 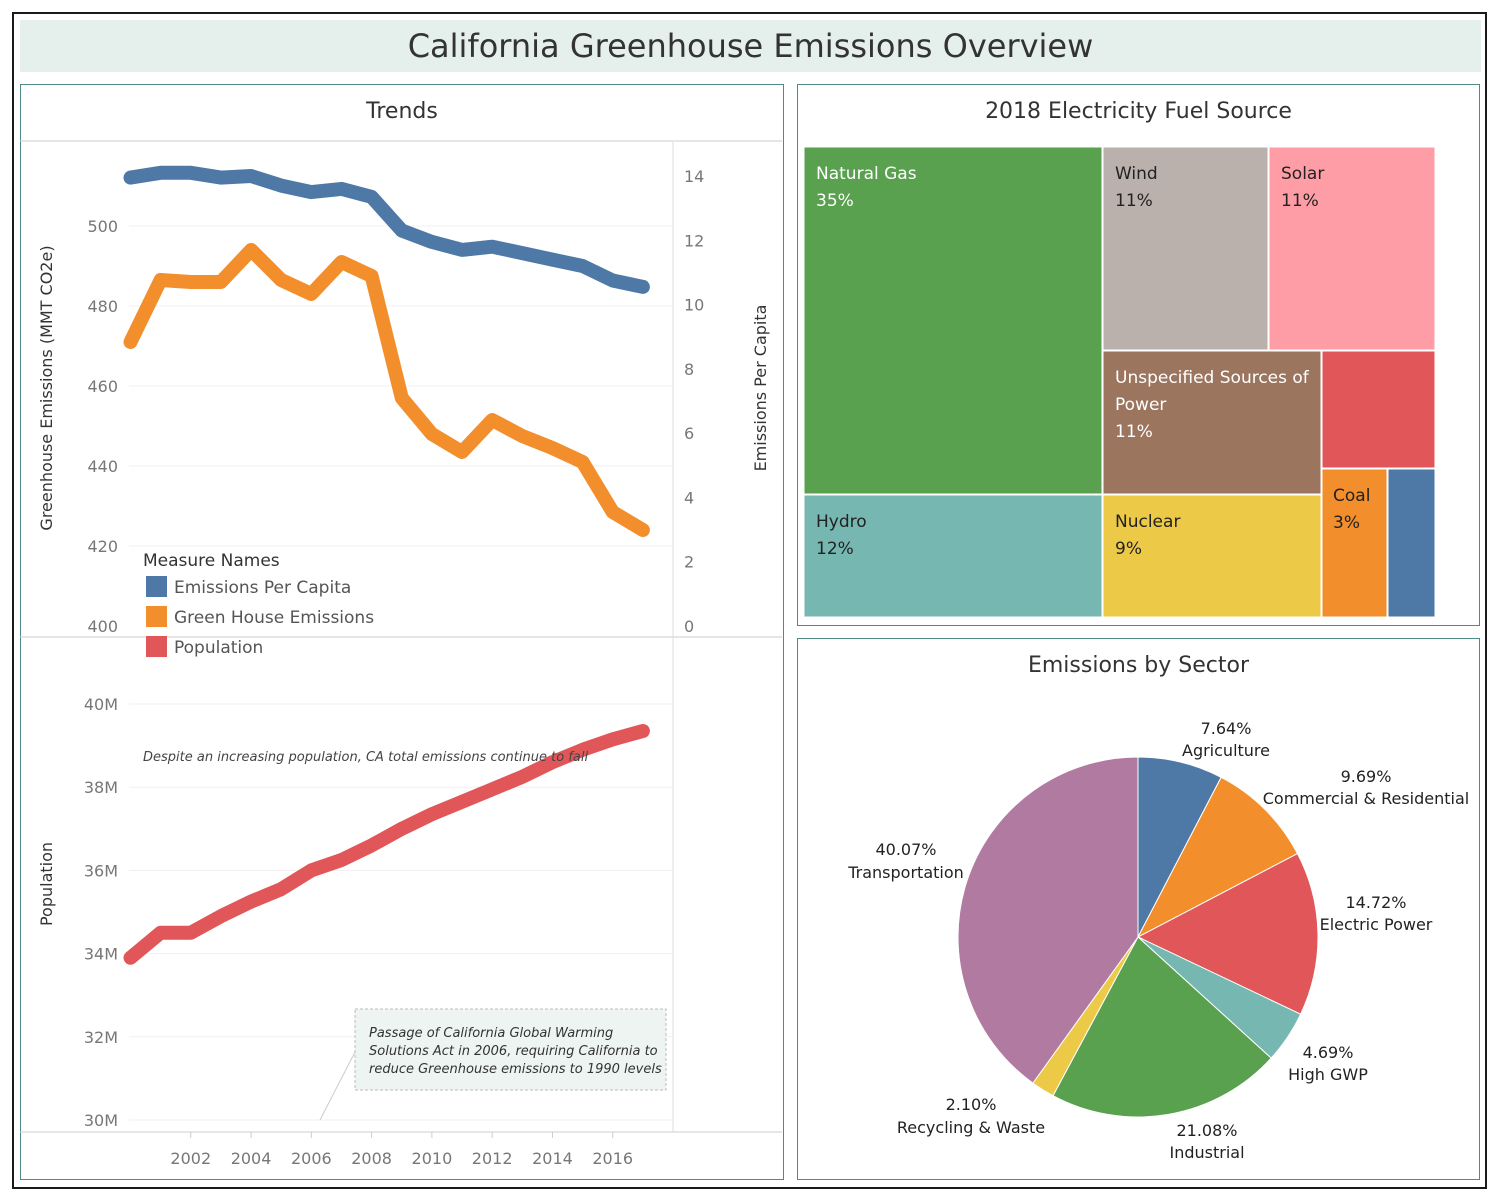 I want to click on pie-pct-label: 9.69%, so click(x=1366, y=776).